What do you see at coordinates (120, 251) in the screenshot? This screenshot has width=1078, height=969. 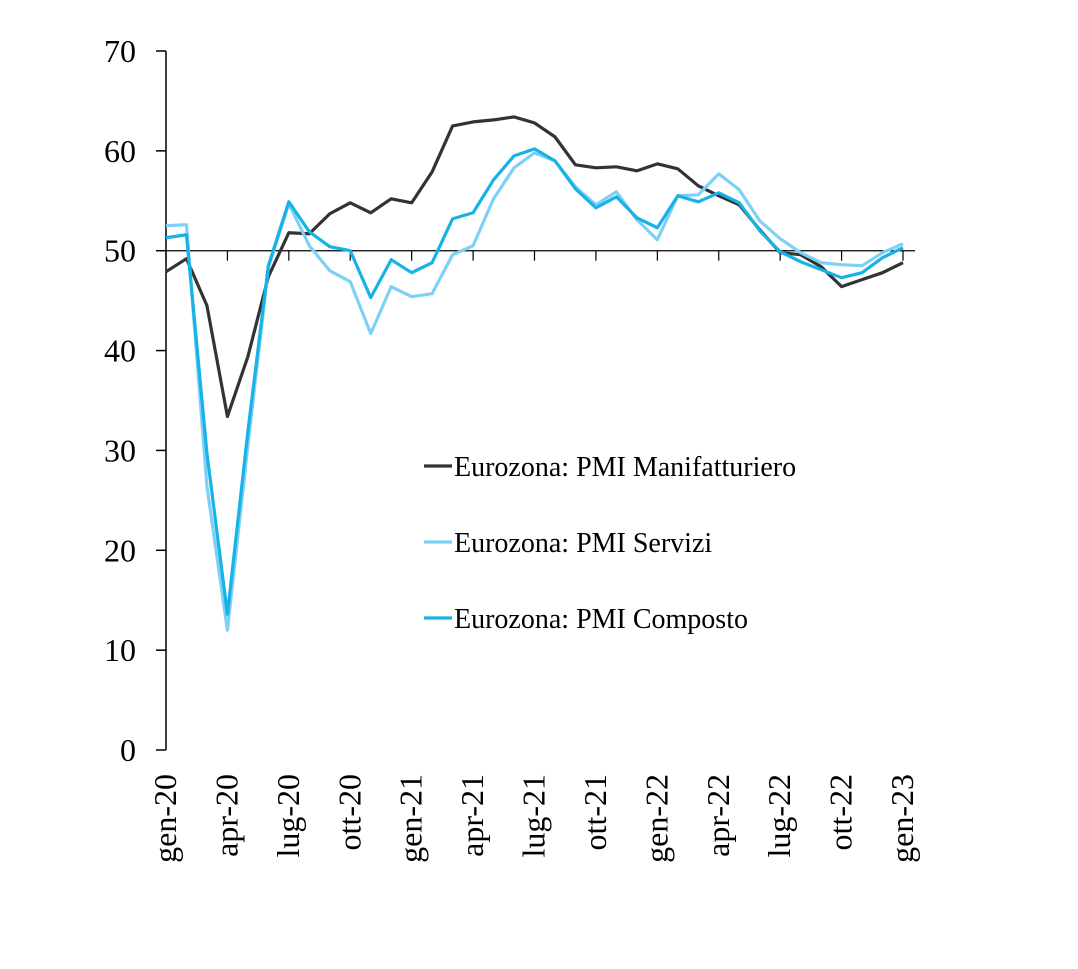 I see `y-tick-label: 50` at bounding box center [120, 251].